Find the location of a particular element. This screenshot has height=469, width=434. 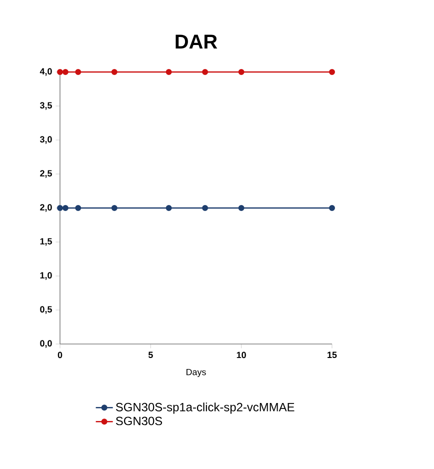

x-tick-label: 15 is located at coordinates (332, 355).